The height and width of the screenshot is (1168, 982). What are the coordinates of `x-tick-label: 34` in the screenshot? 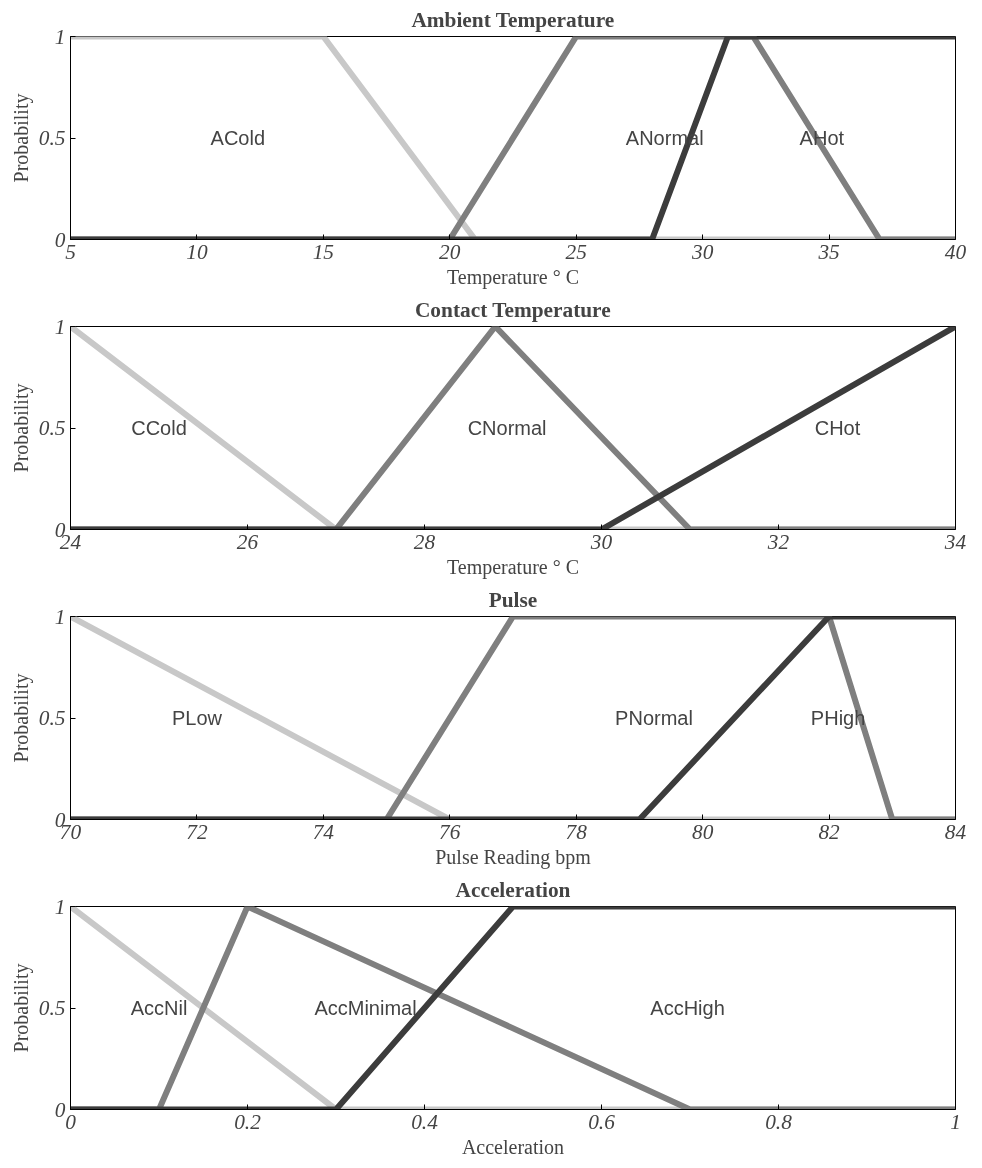 It's located at (955, 541).